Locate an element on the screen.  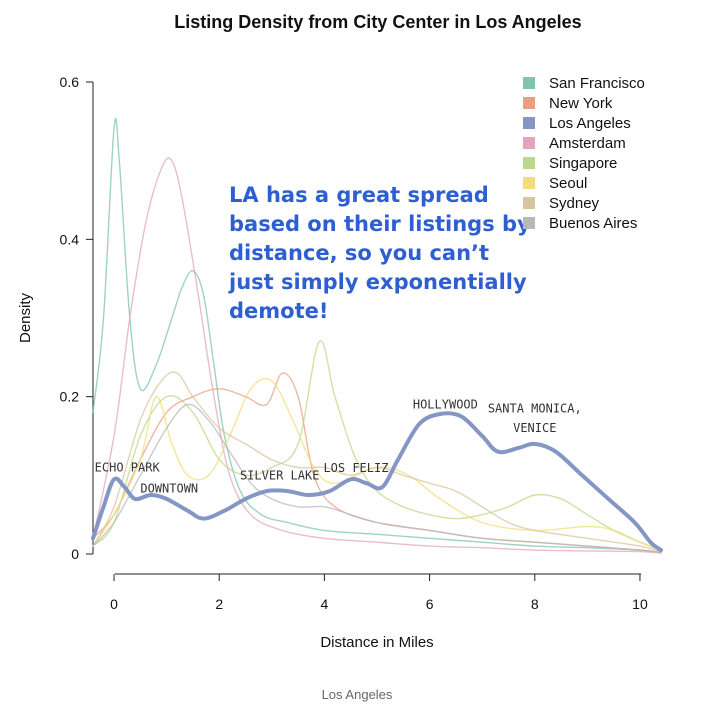
x-tick-label: 6 is located at coordinates (430, 604).